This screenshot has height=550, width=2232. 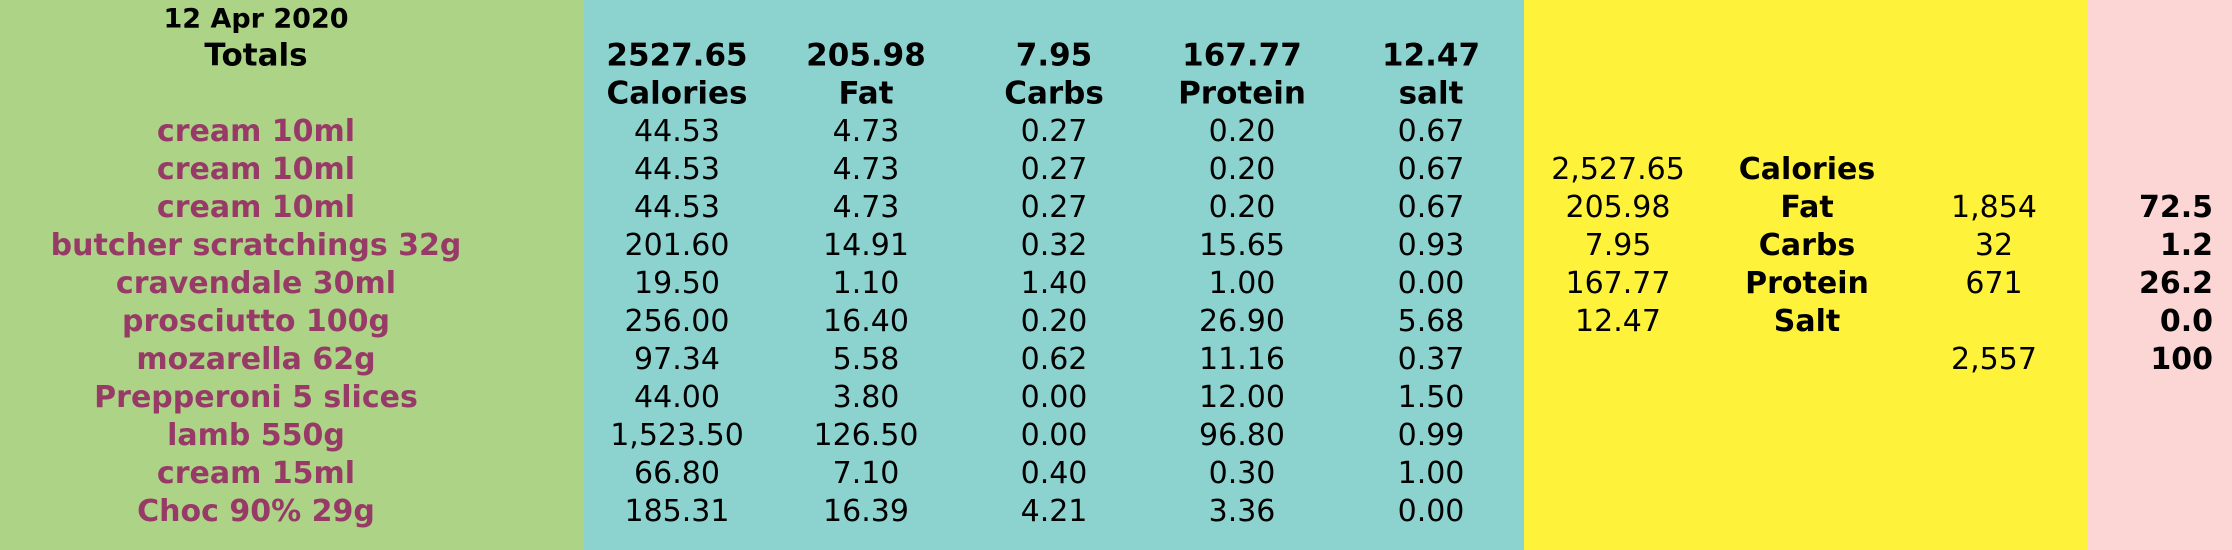 I want to click on table-cell: 201.60, so click(x=677, y=245).